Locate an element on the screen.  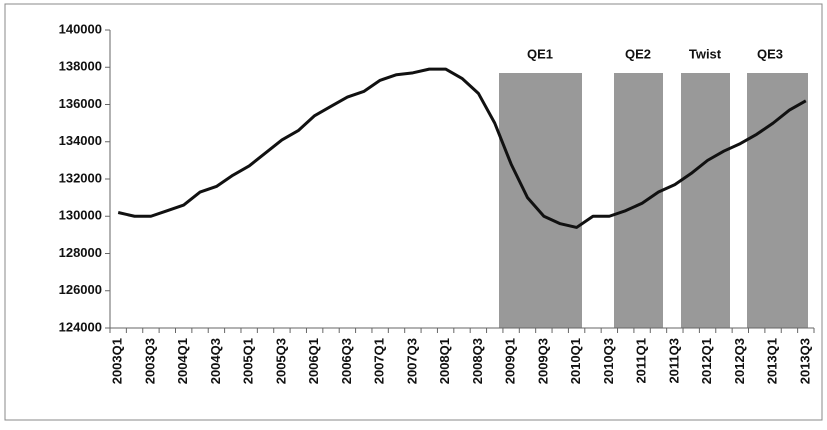
x-tick-label: 2007Q1 is located at coordinates (379, 361).